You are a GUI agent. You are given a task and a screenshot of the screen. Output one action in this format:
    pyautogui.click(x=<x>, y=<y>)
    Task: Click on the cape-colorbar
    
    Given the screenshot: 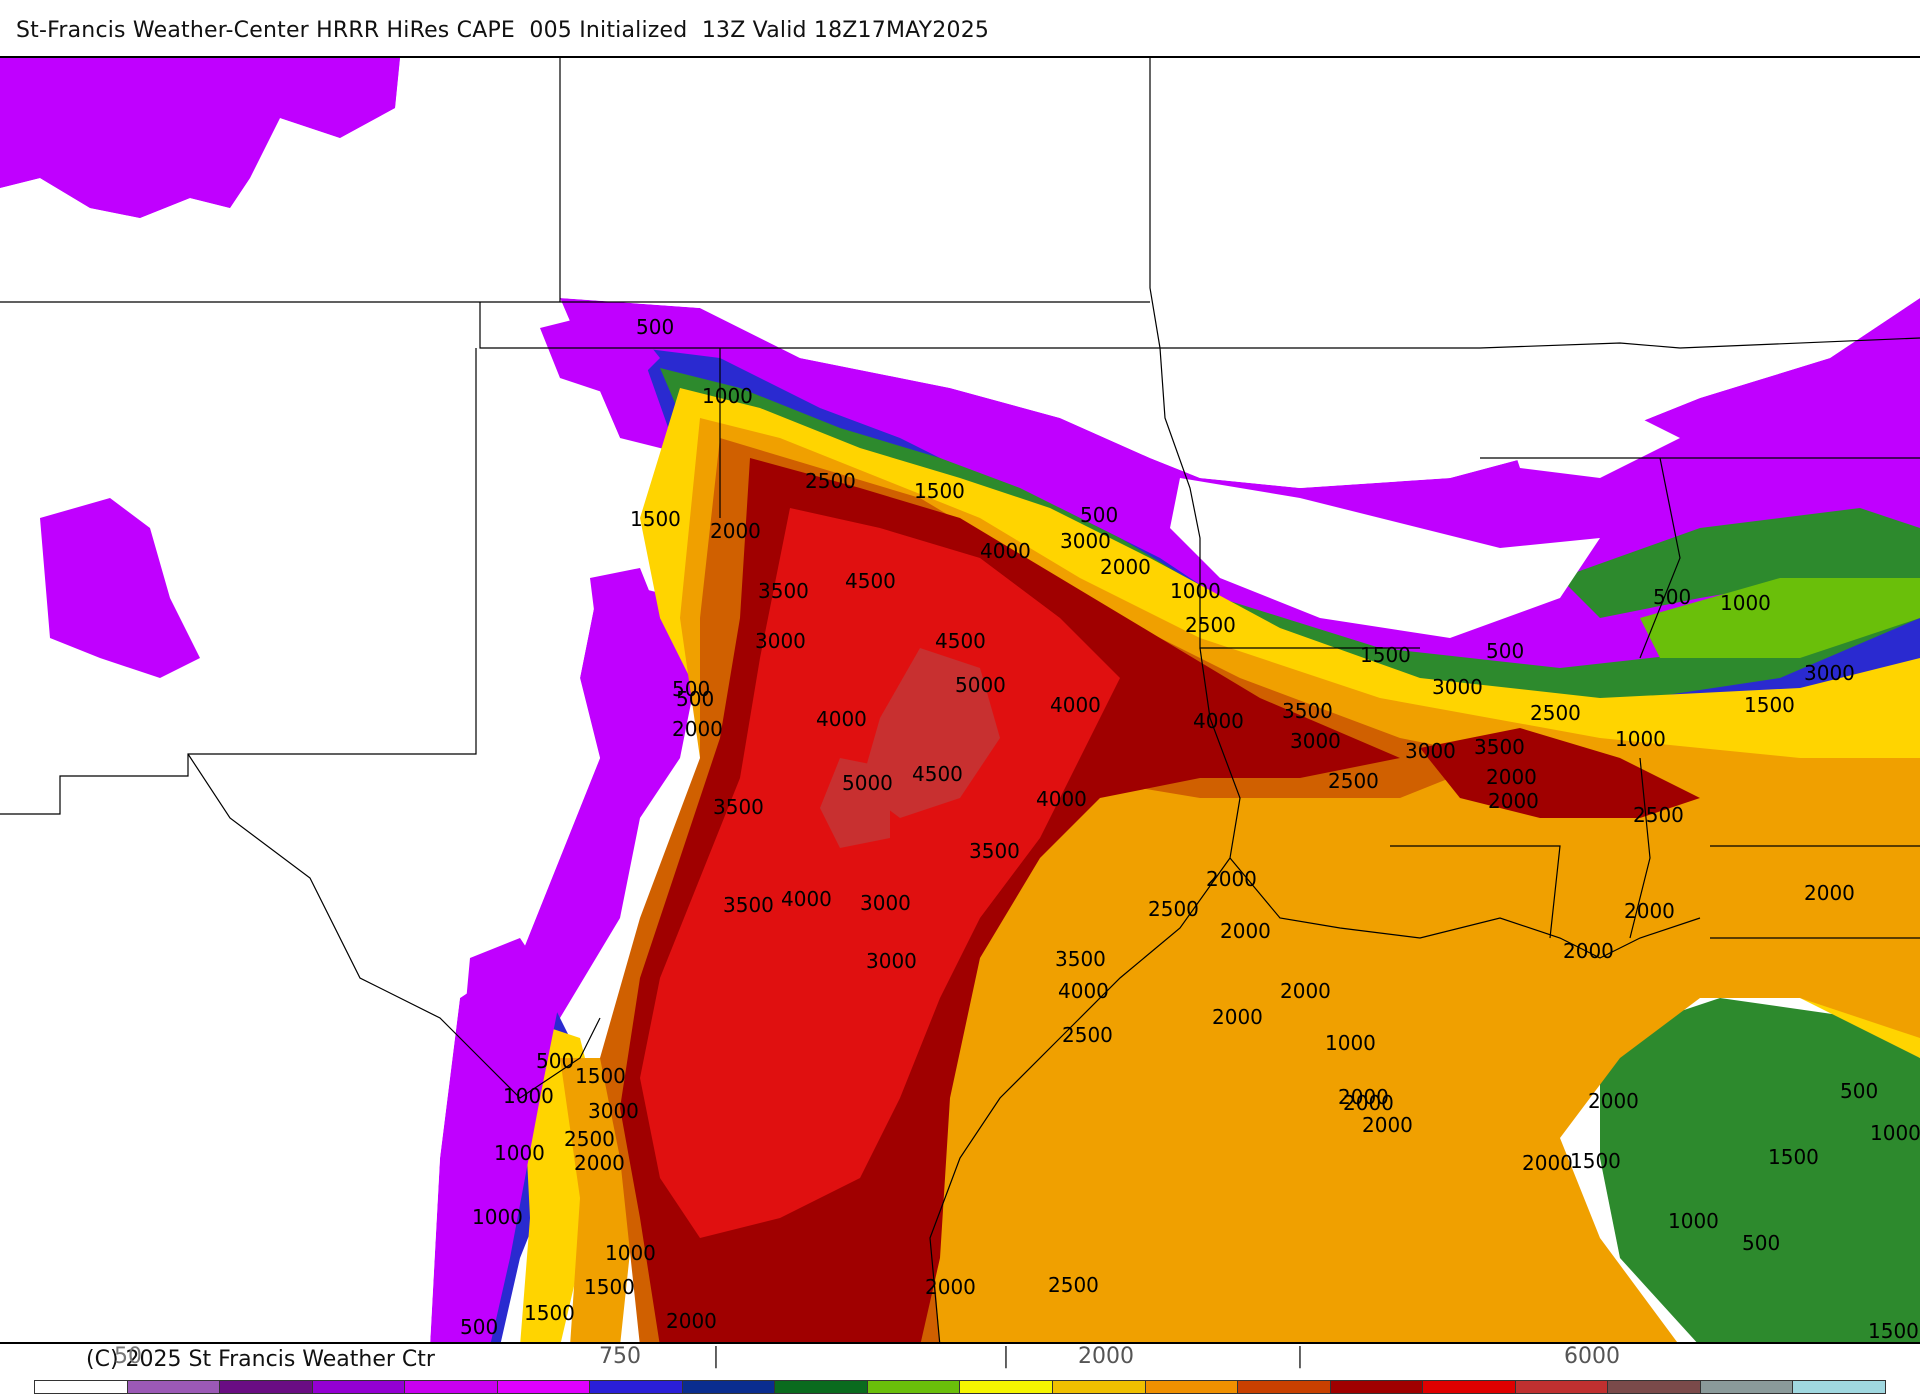 What is the action you would take?
    pyautogui.click(x=960, y=1387)
    